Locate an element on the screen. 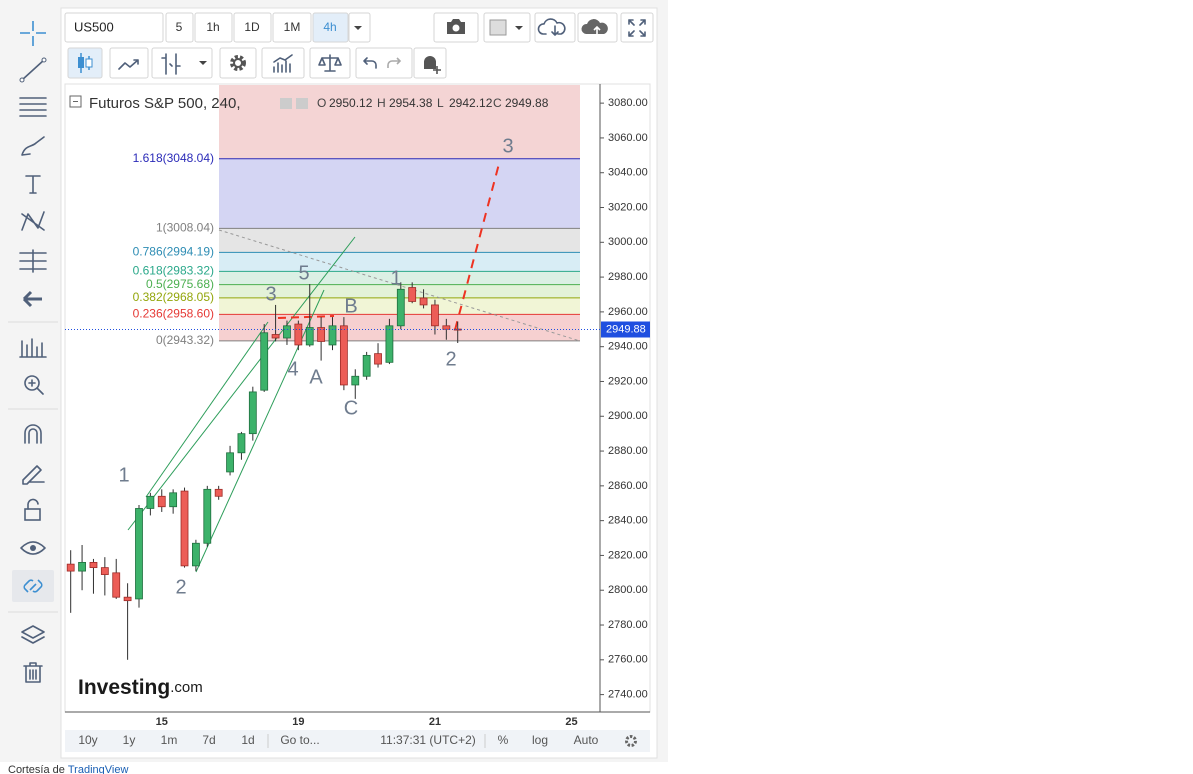 The height and width of the screenshot is (774, 1193). last-price-label: 2949.88 is located at coordinates (626, 329).